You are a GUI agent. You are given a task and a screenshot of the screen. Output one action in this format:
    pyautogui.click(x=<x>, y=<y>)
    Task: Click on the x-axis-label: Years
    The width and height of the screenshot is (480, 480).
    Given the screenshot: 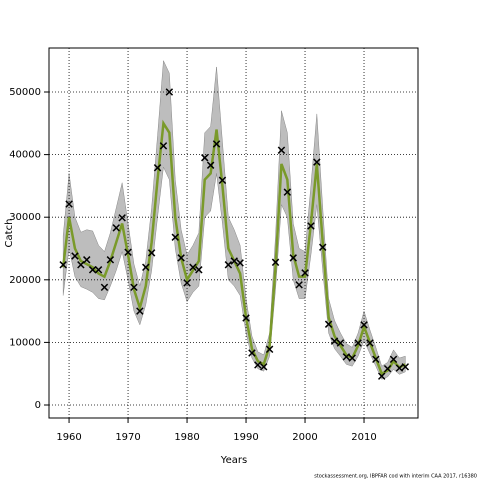 What is the action you would take?
    pyautogui.click(x=233, y=460)
    